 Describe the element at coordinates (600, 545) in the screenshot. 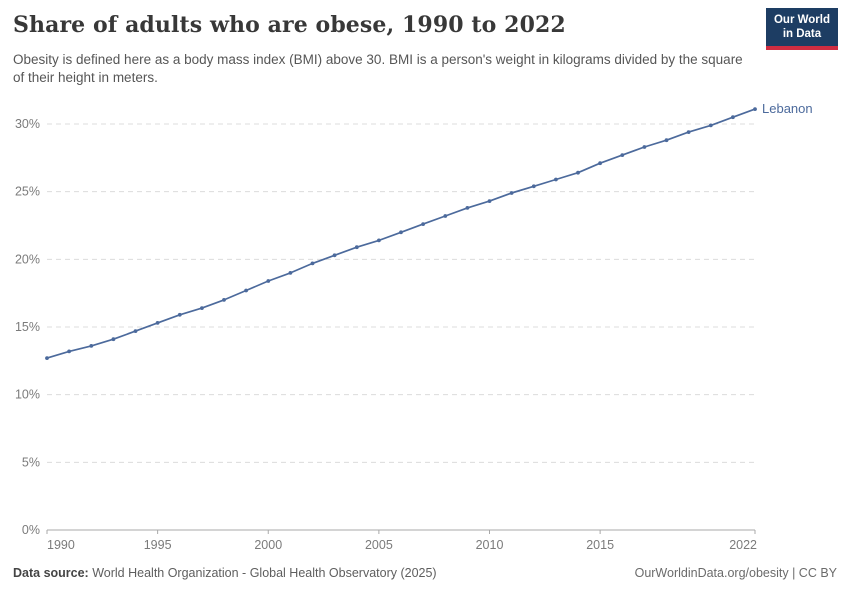

I see `x-tick-label: 2015` at that location.